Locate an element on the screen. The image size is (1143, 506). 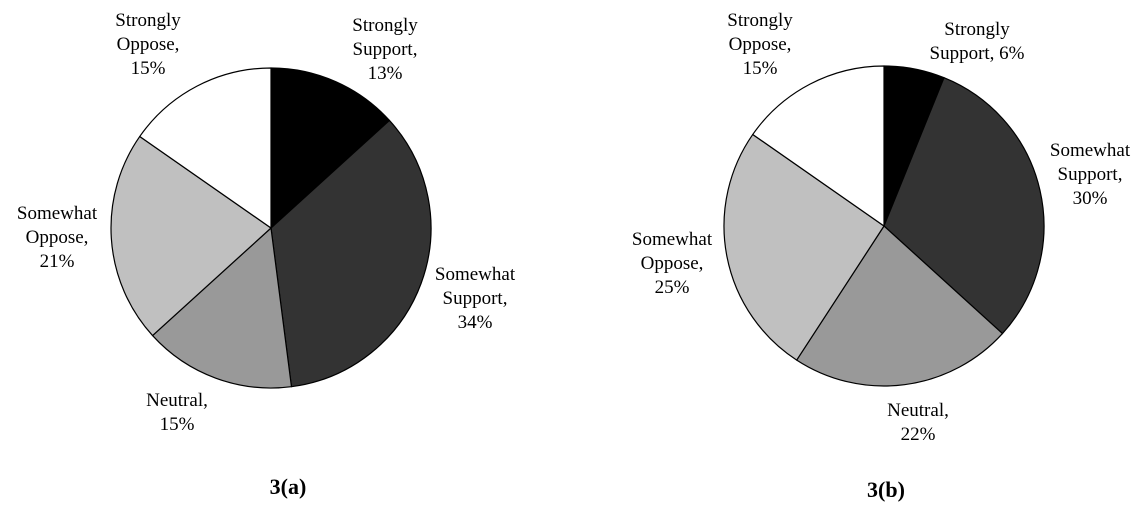
chart-caption: 3(a) is located at coordinates (288, 486).